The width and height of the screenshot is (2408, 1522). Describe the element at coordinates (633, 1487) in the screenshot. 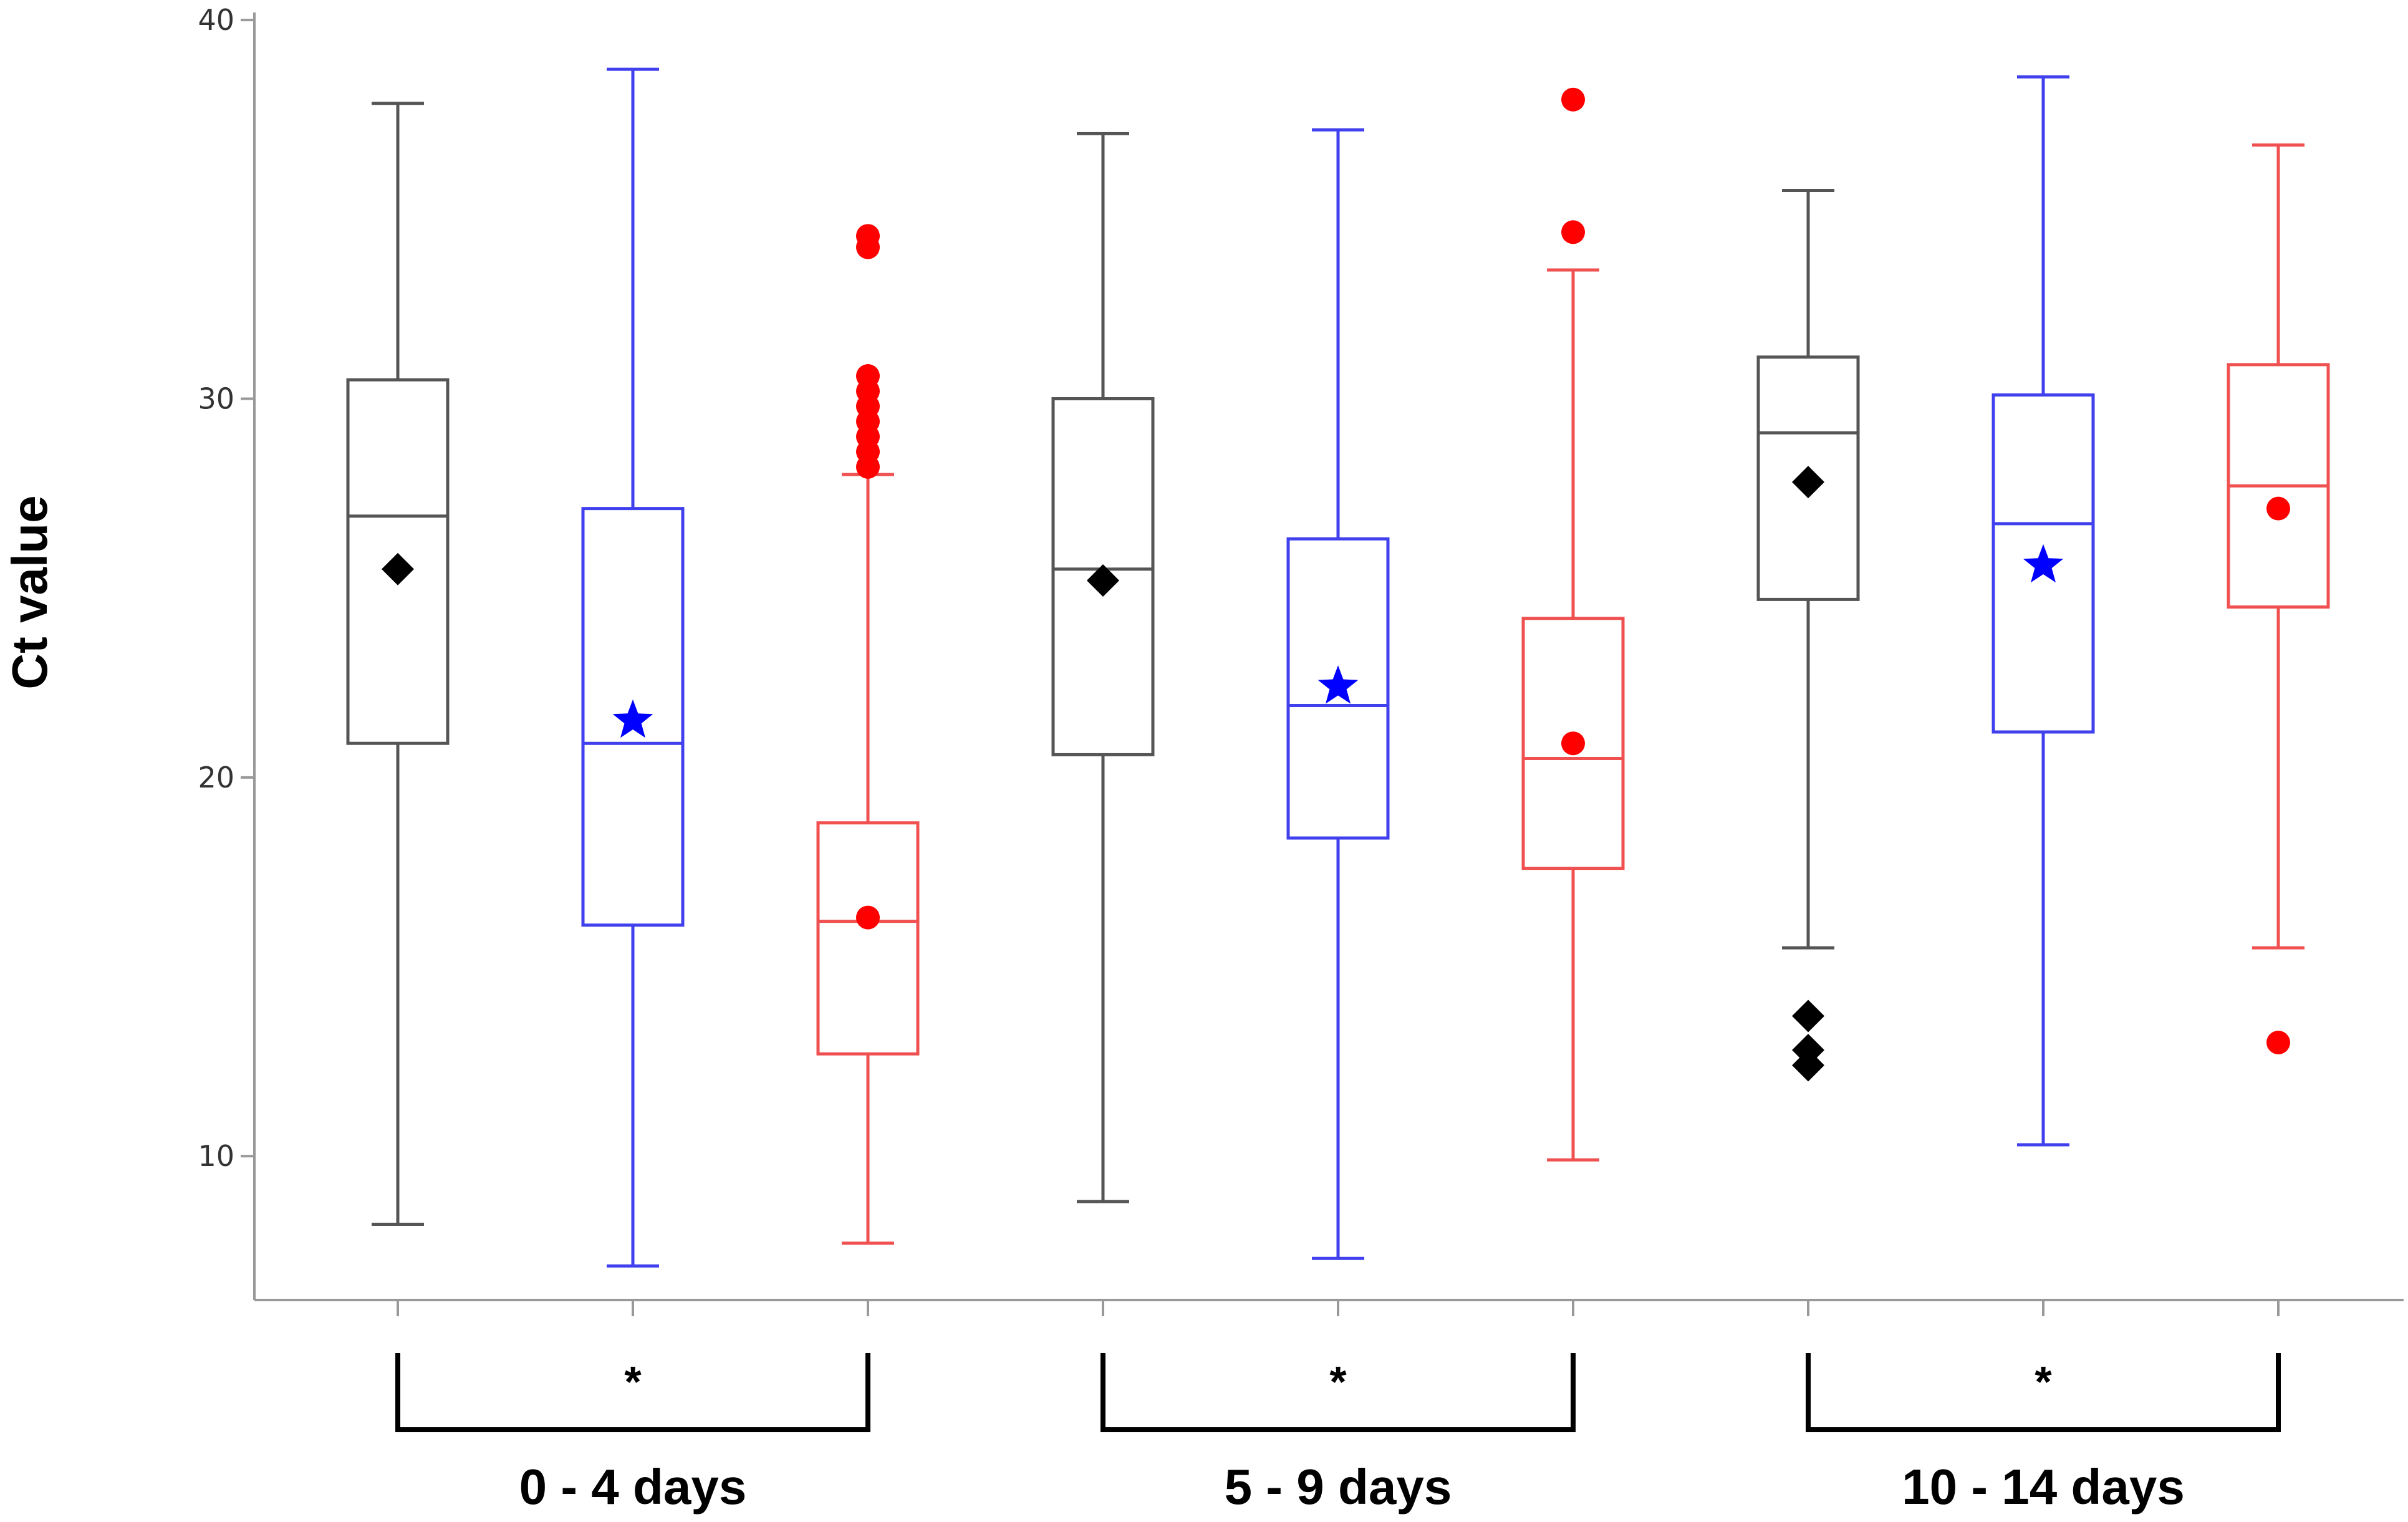

I see `group-label: 0 - 4 days` at that location.